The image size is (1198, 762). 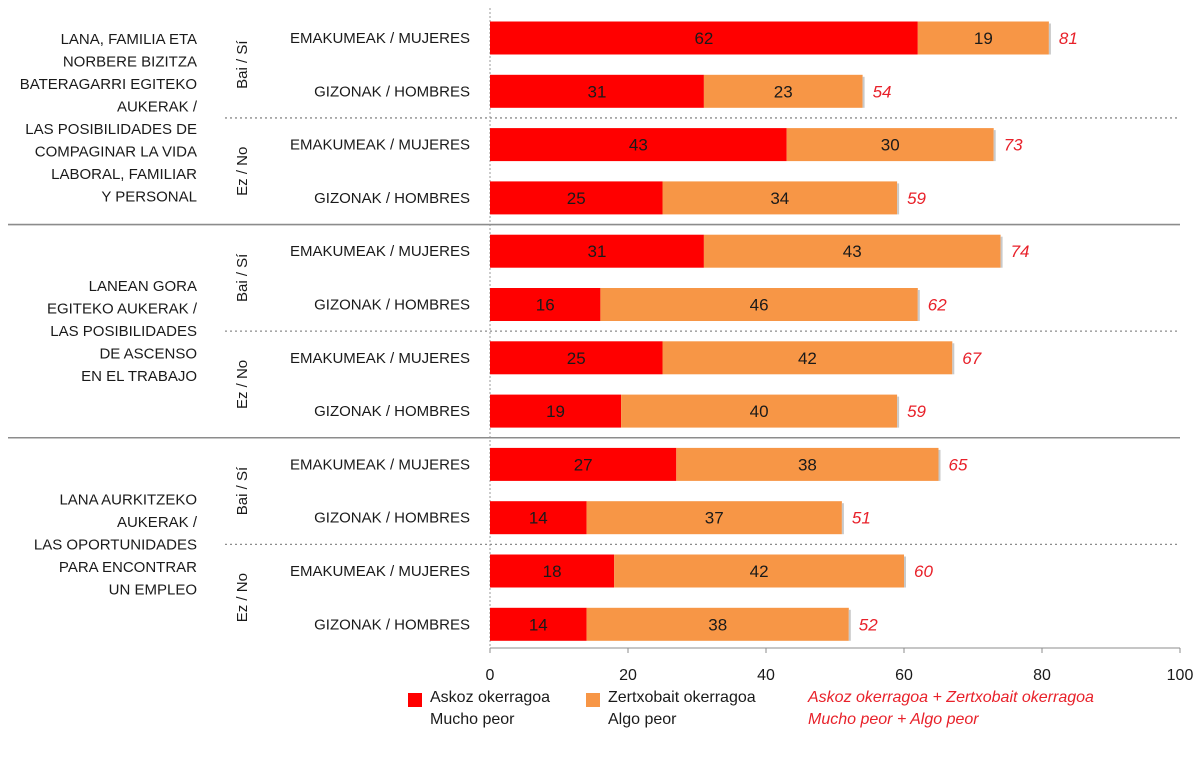 What do you see at coordinates (124, 174) in the screenshot?
I see `group-label-line: LABORAL, FAMILIAR` at bounding box center [124, 174].